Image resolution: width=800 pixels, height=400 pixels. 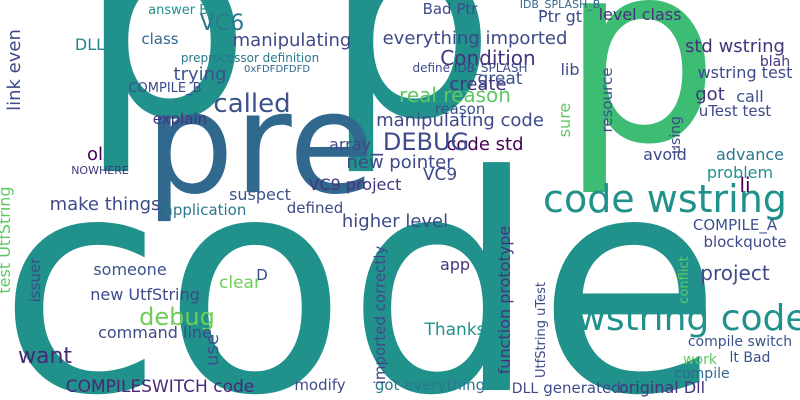 What do you see at coordinates (460, 109) in the screenshot?
I see `word: reason` at bounding box center [460, 109].